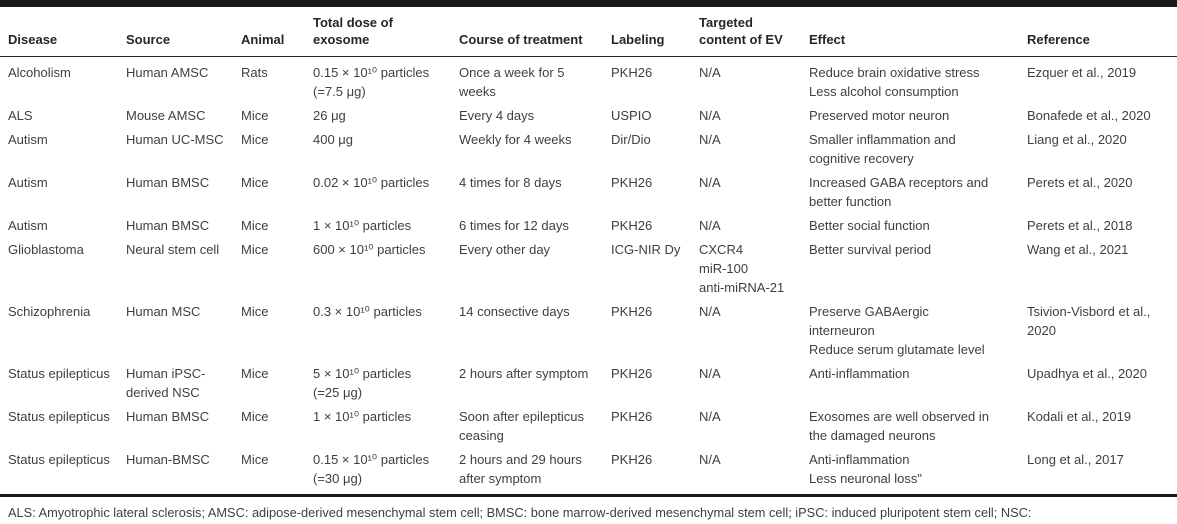 The width and height of the screenshot is (1177, 524). What do you see at coordinates (918, 32) in the screenshot?
I see `column-header-effect: Effect` at bounding box center [918, 32].